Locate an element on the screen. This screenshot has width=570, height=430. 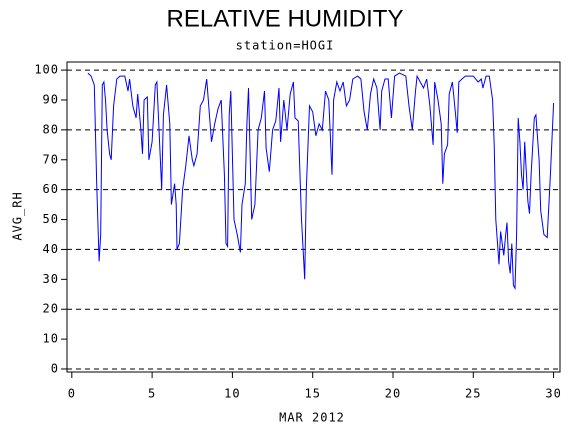
x-tick-label: 25 is located at coordinates (473, 394).